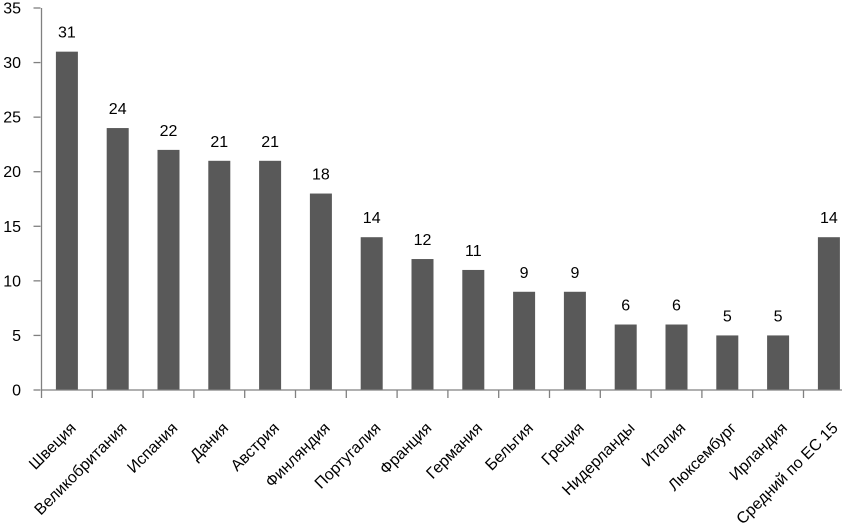 This screenshot has height=532, width=842. What do you see at coordinates (270, 275) in the screenshot?
I see `bar-Австрия` at bounding box center [270, 275].